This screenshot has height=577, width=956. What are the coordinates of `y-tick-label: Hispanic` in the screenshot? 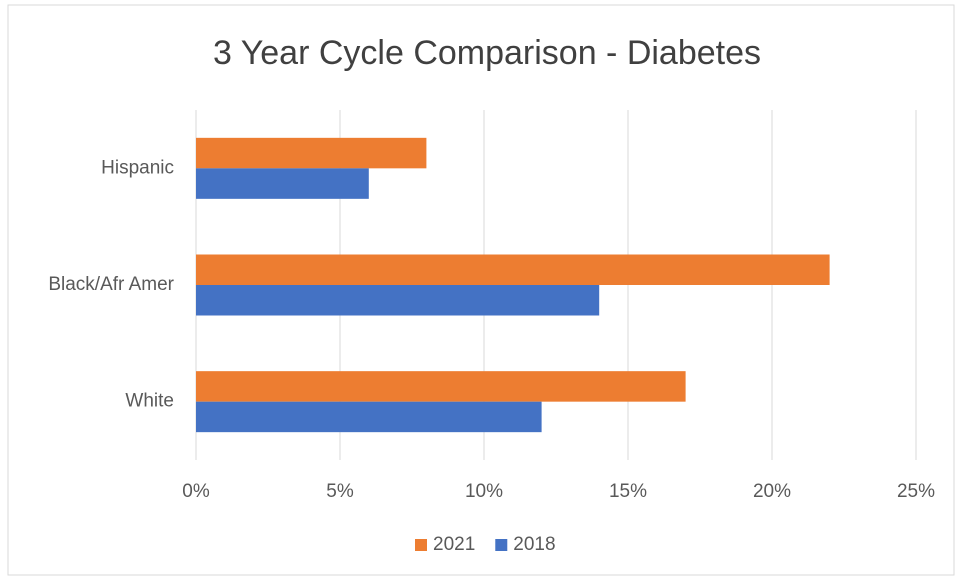 It's located at (137, 167).